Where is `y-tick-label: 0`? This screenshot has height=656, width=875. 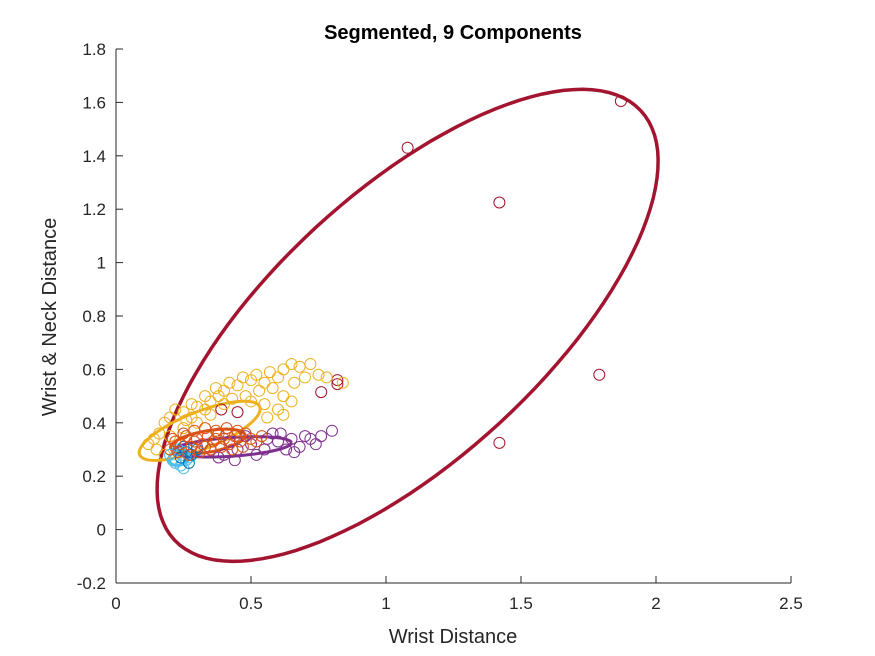
y-tick-label: 0 is located at coordinates (101, 530).